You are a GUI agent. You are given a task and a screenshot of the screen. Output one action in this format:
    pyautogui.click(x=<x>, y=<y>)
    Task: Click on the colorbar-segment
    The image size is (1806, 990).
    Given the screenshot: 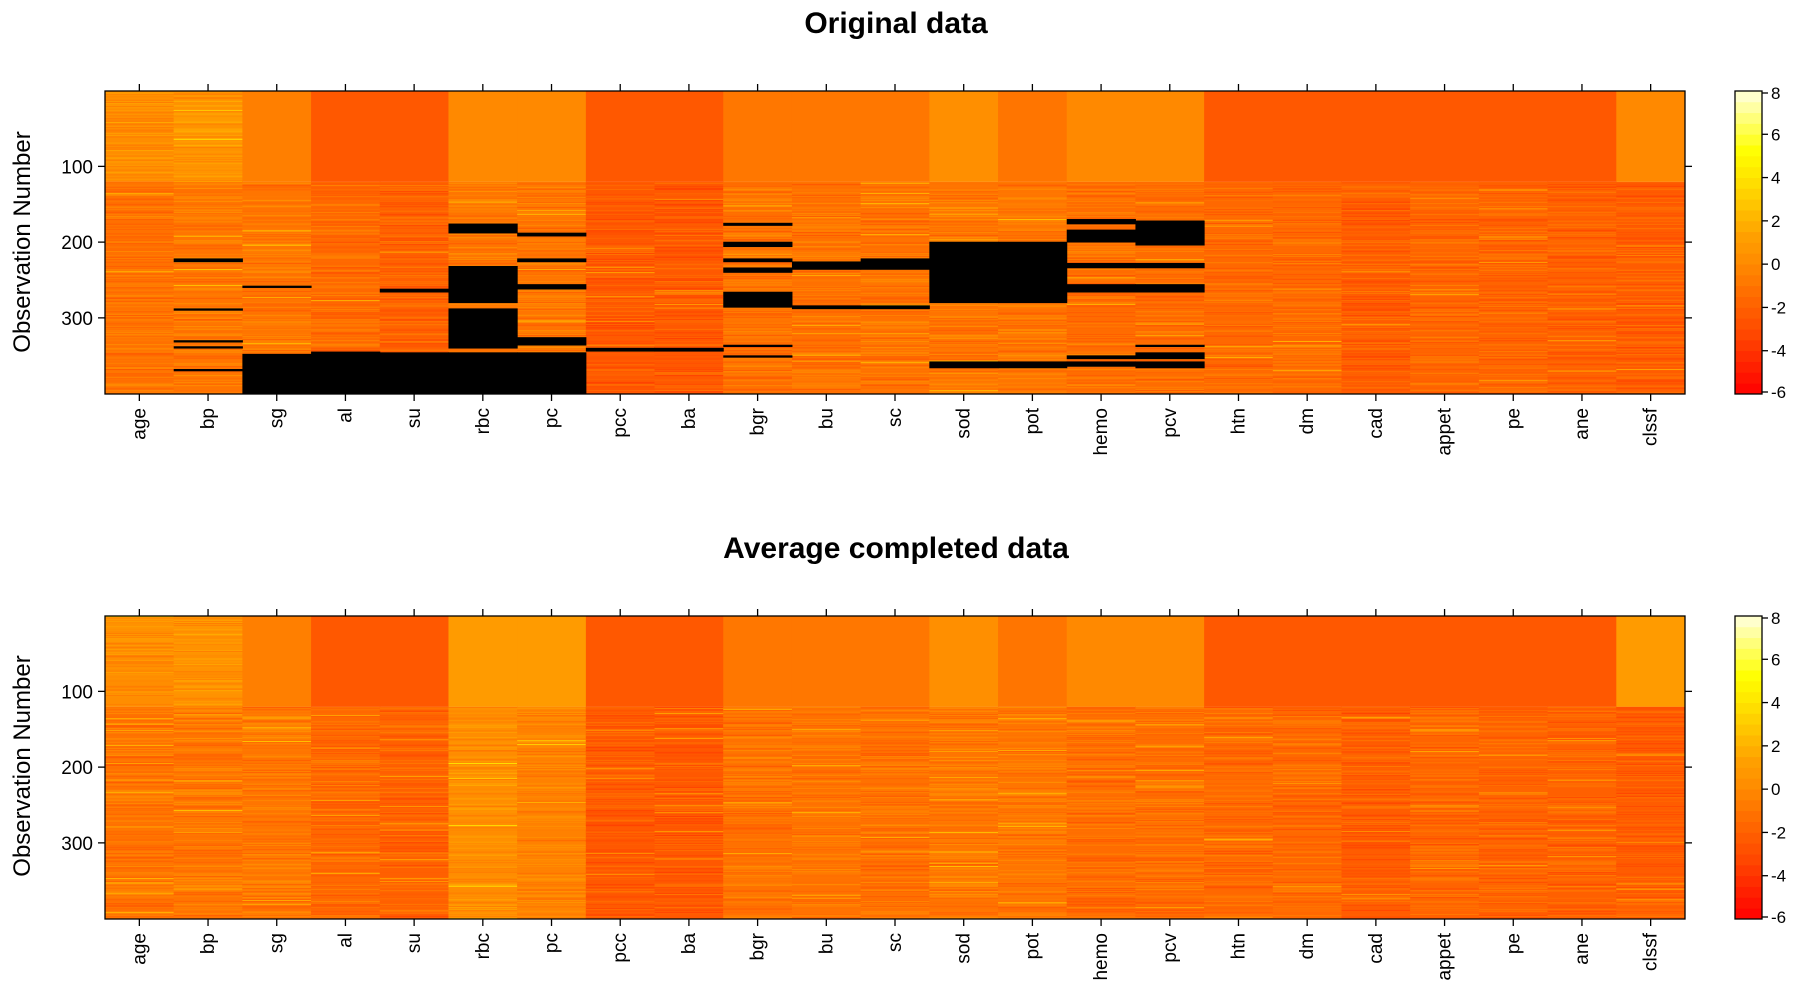 What is the action you would take?
    pyautogui.click(x=1748, y=237)
    